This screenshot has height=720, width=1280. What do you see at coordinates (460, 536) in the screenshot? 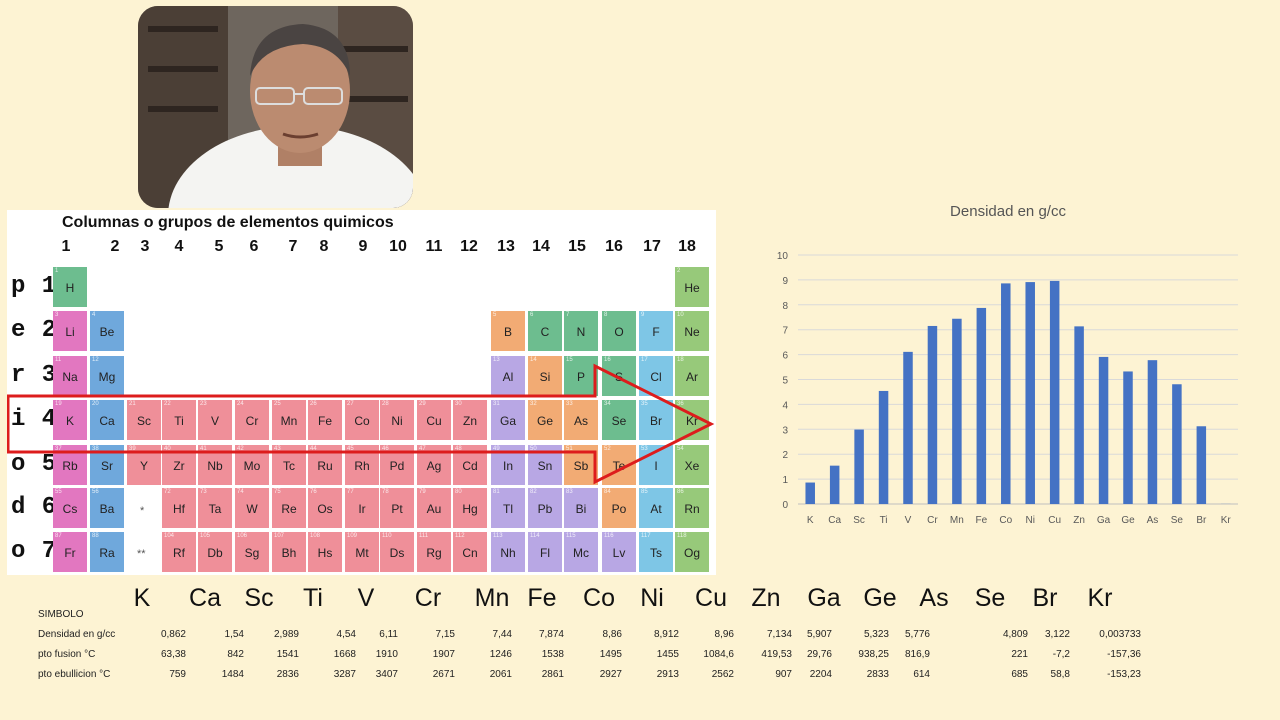
I see `atomic-number: 112` at bounding box center [460, 536].